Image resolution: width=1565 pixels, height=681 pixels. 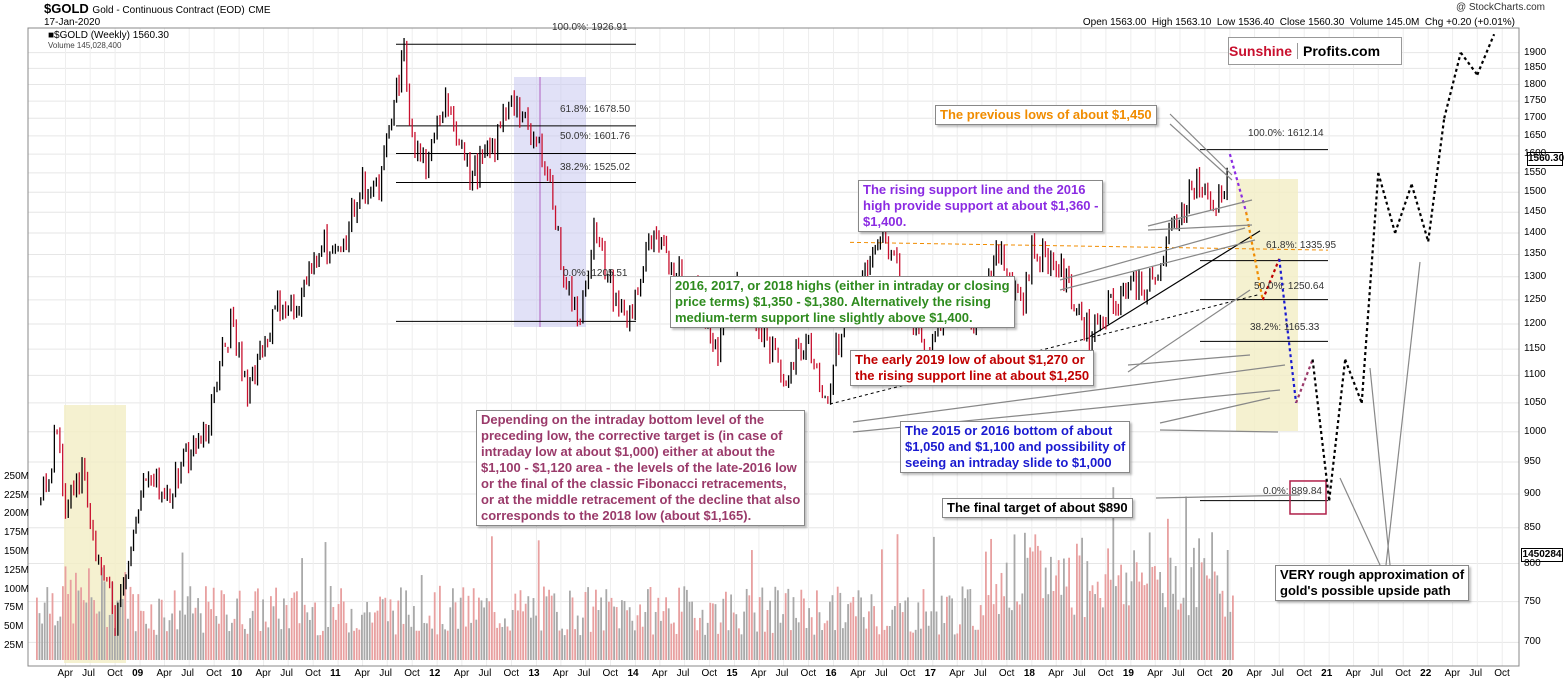 What do you see at coordinates (1535, 212) in the screenshot?
I see `y-tick-label: 1450` at bounding box center [1535, 212].